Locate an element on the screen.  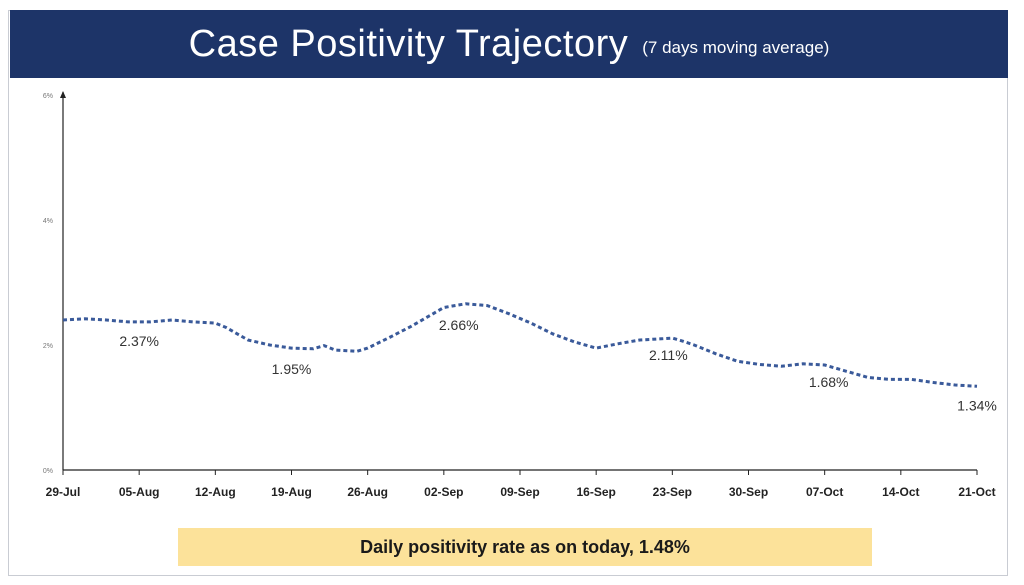
data-label: 1.68% is located at coordinates (829, 382).